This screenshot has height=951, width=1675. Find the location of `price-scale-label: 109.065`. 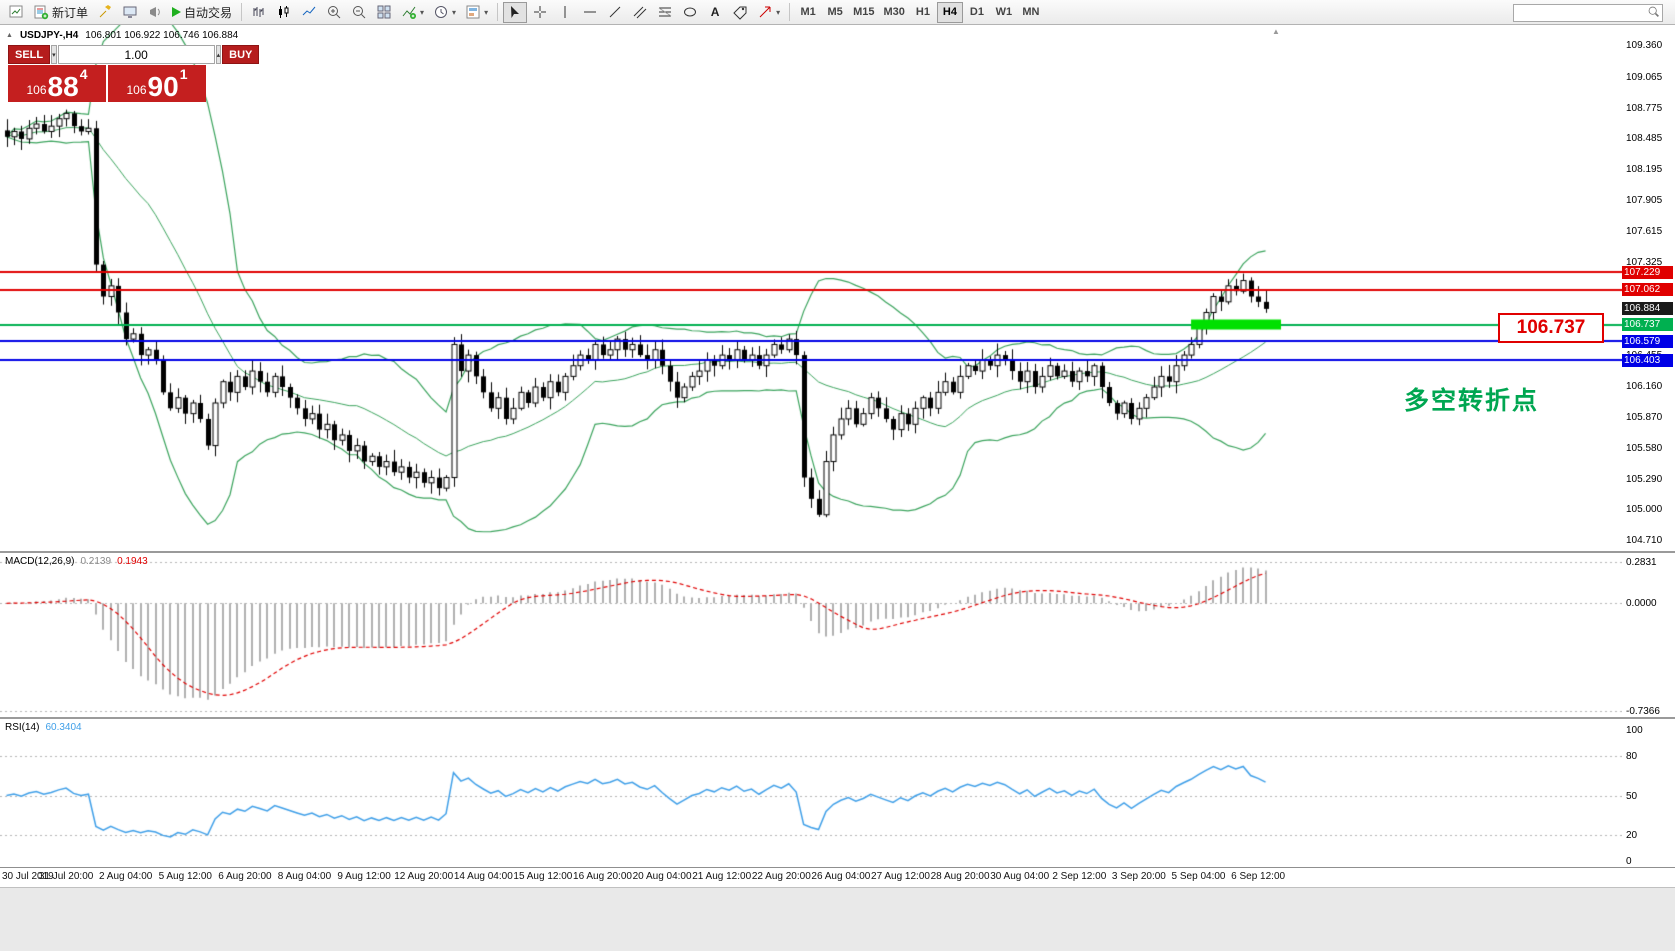

price-scale-label: 109.065 is located at coordinates (1644, 77).